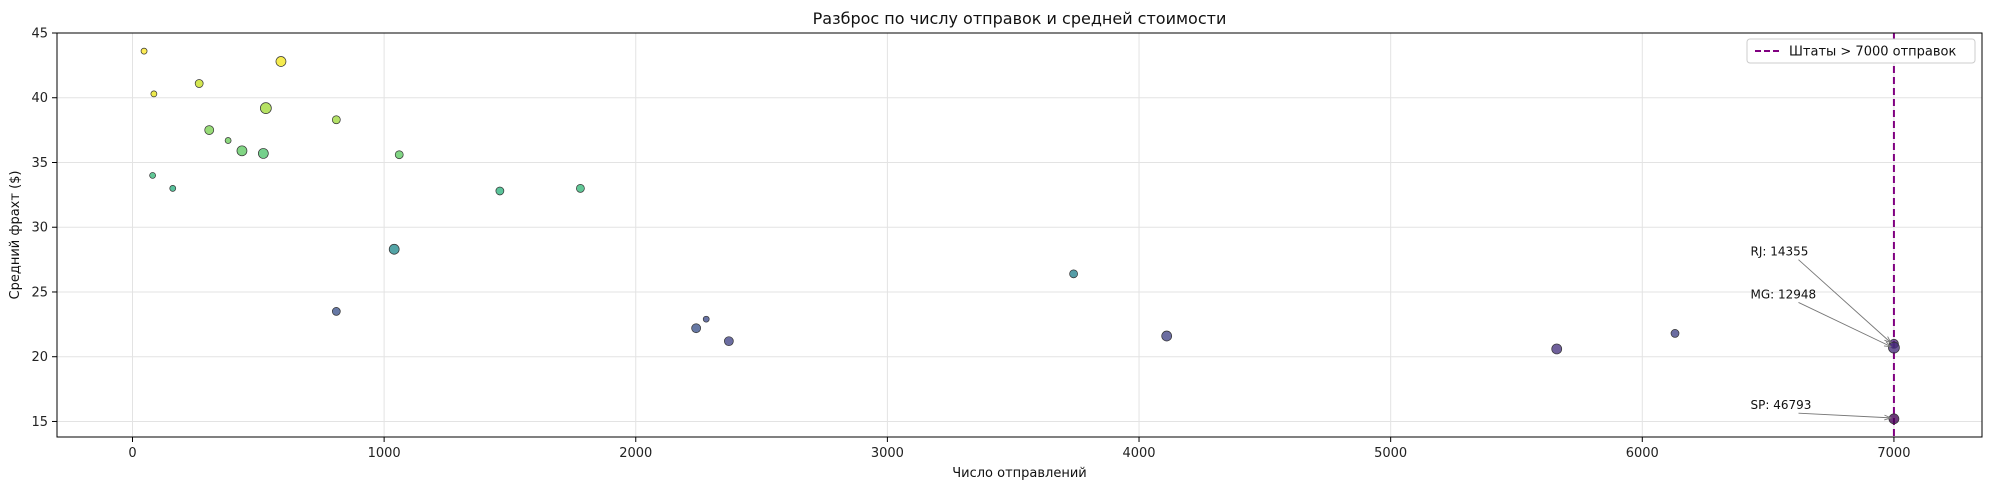 This screenshot has width=1990, height=490. Describe the element at coordinates (39, 163) in the screenshot. I see `y-tick-label: 35` at that location.